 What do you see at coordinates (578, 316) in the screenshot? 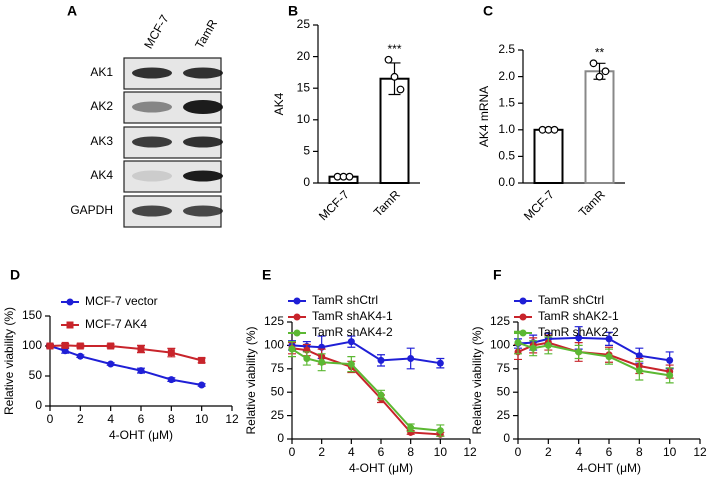
I see `legend-label: TamR shAK2-1` at bounding box center [578, 316].